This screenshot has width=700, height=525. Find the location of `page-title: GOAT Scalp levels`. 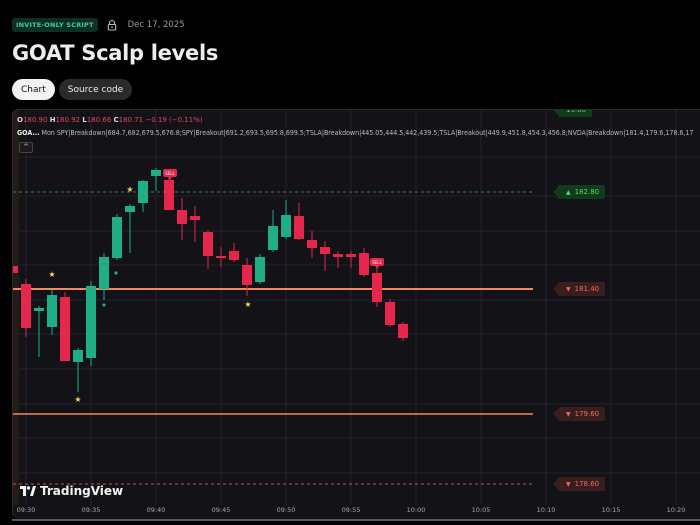

page-title: GOAT Scalp levels is located at coordinates (115, 53).